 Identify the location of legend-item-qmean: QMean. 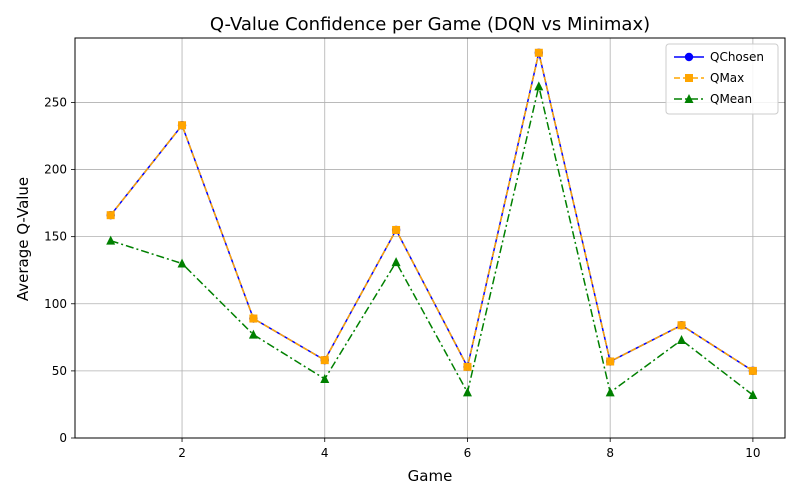
(713, 99).